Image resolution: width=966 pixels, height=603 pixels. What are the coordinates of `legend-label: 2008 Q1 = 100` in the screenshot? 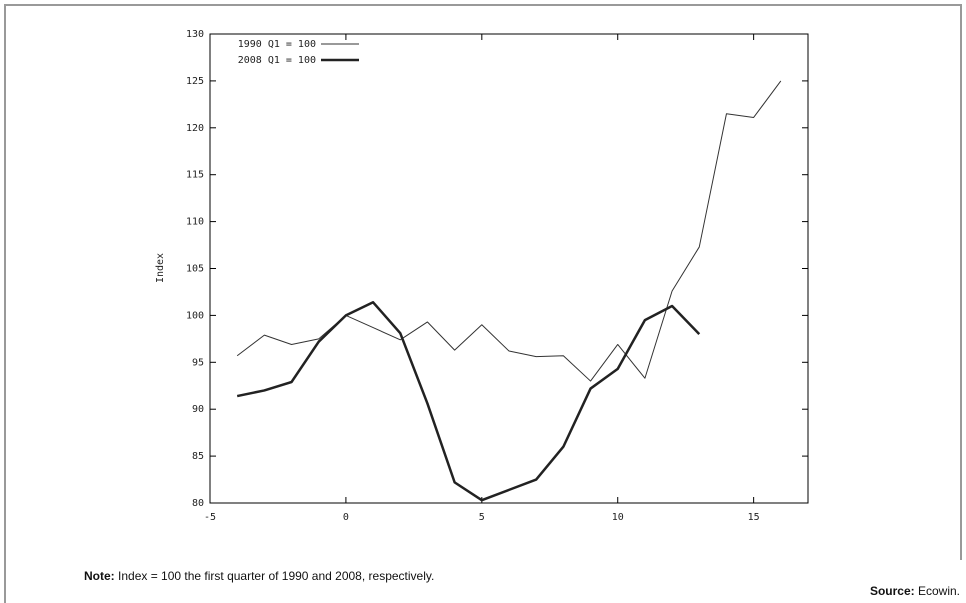 It's located at (277, 60).